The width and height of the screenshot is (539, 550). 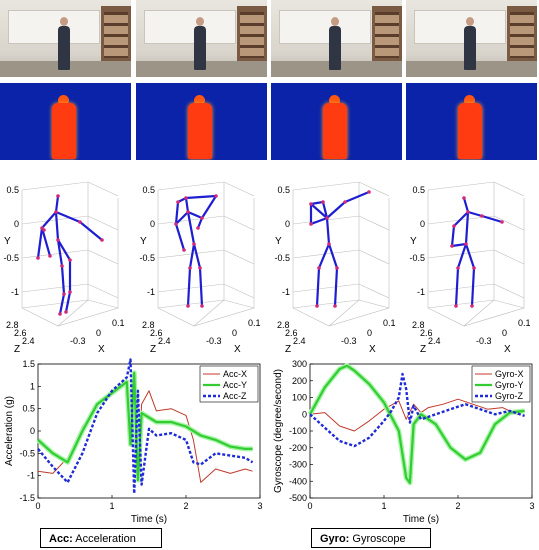 I want to click on series-line-gyro-y, so click(x=417, y=424).